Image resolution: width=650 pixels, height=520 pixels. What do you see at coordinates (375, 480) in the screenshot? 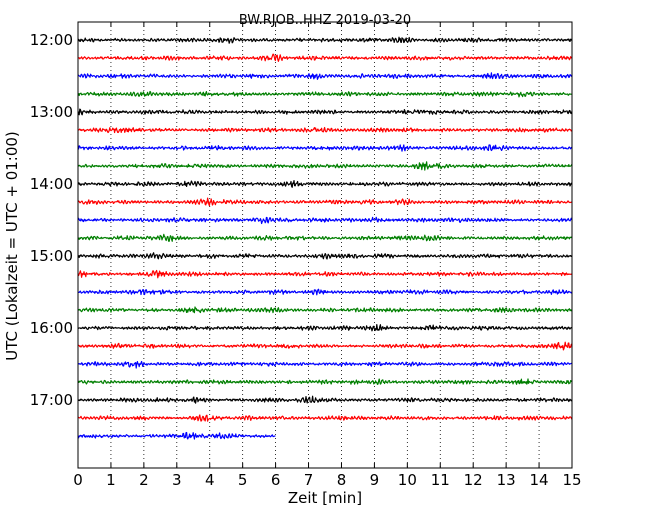
I see `x-tick-label: 9` at bounding box center [375, 480].